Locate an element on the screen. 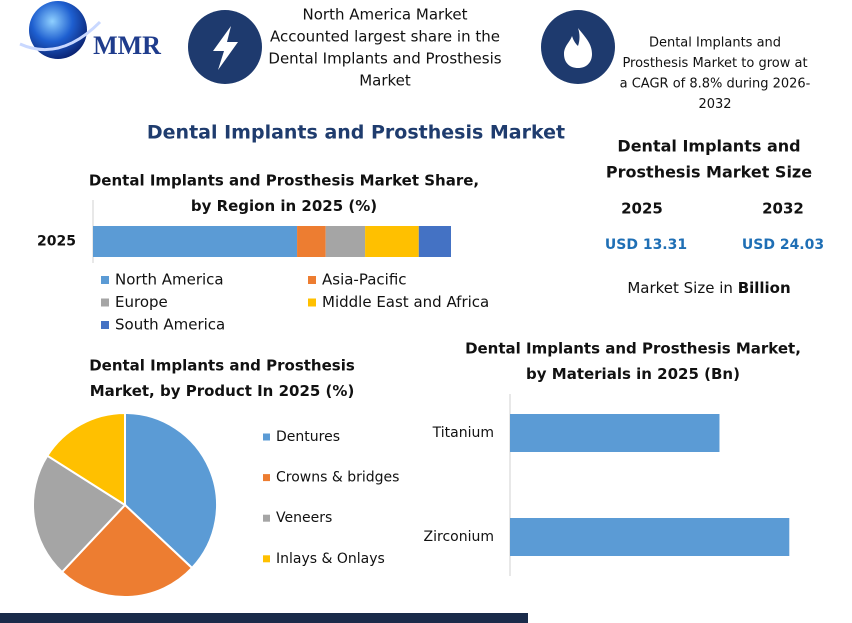 The width and height of the screenshot is (852, 623). bolt is located at coordinates (225, 48).